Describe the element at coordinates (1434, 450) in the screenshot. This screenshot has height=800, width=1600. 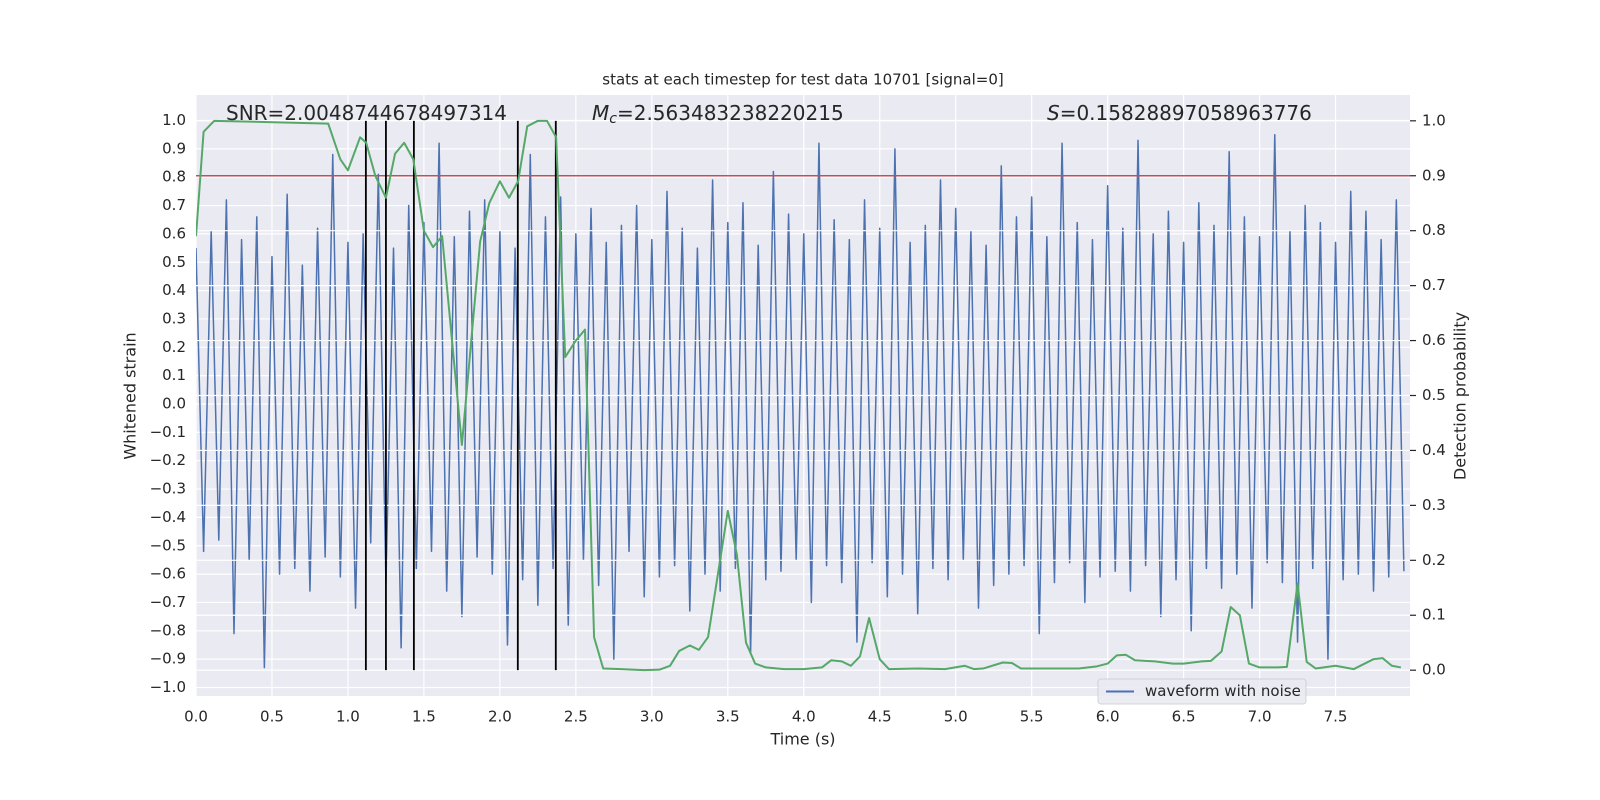
I see `y2-tick-label: 0.4` at that location.